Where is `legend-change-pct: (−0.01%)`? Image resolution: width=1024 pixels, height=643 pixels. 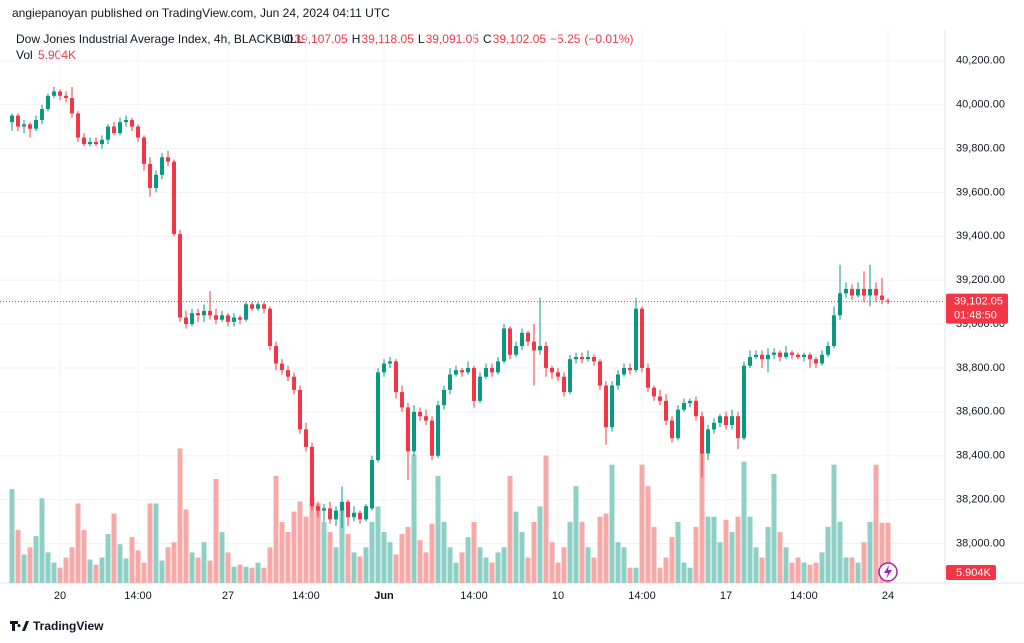
legend-change-pct: (−0.01%) is located at coordinates (608, 39).